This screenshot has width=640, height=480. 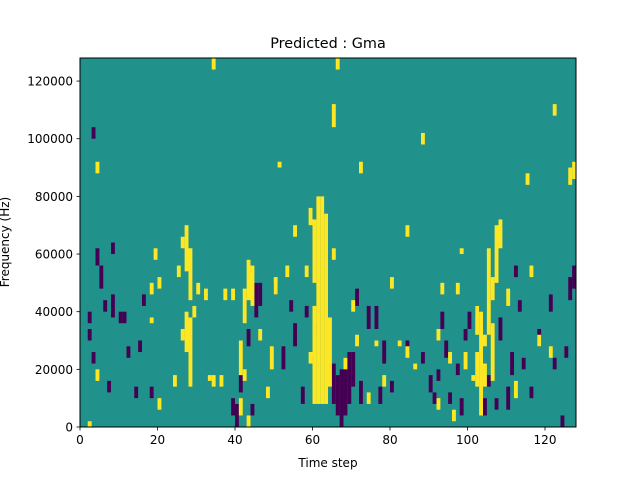 I want to click on x-tick-label: 0, so click(x=80, y=440).